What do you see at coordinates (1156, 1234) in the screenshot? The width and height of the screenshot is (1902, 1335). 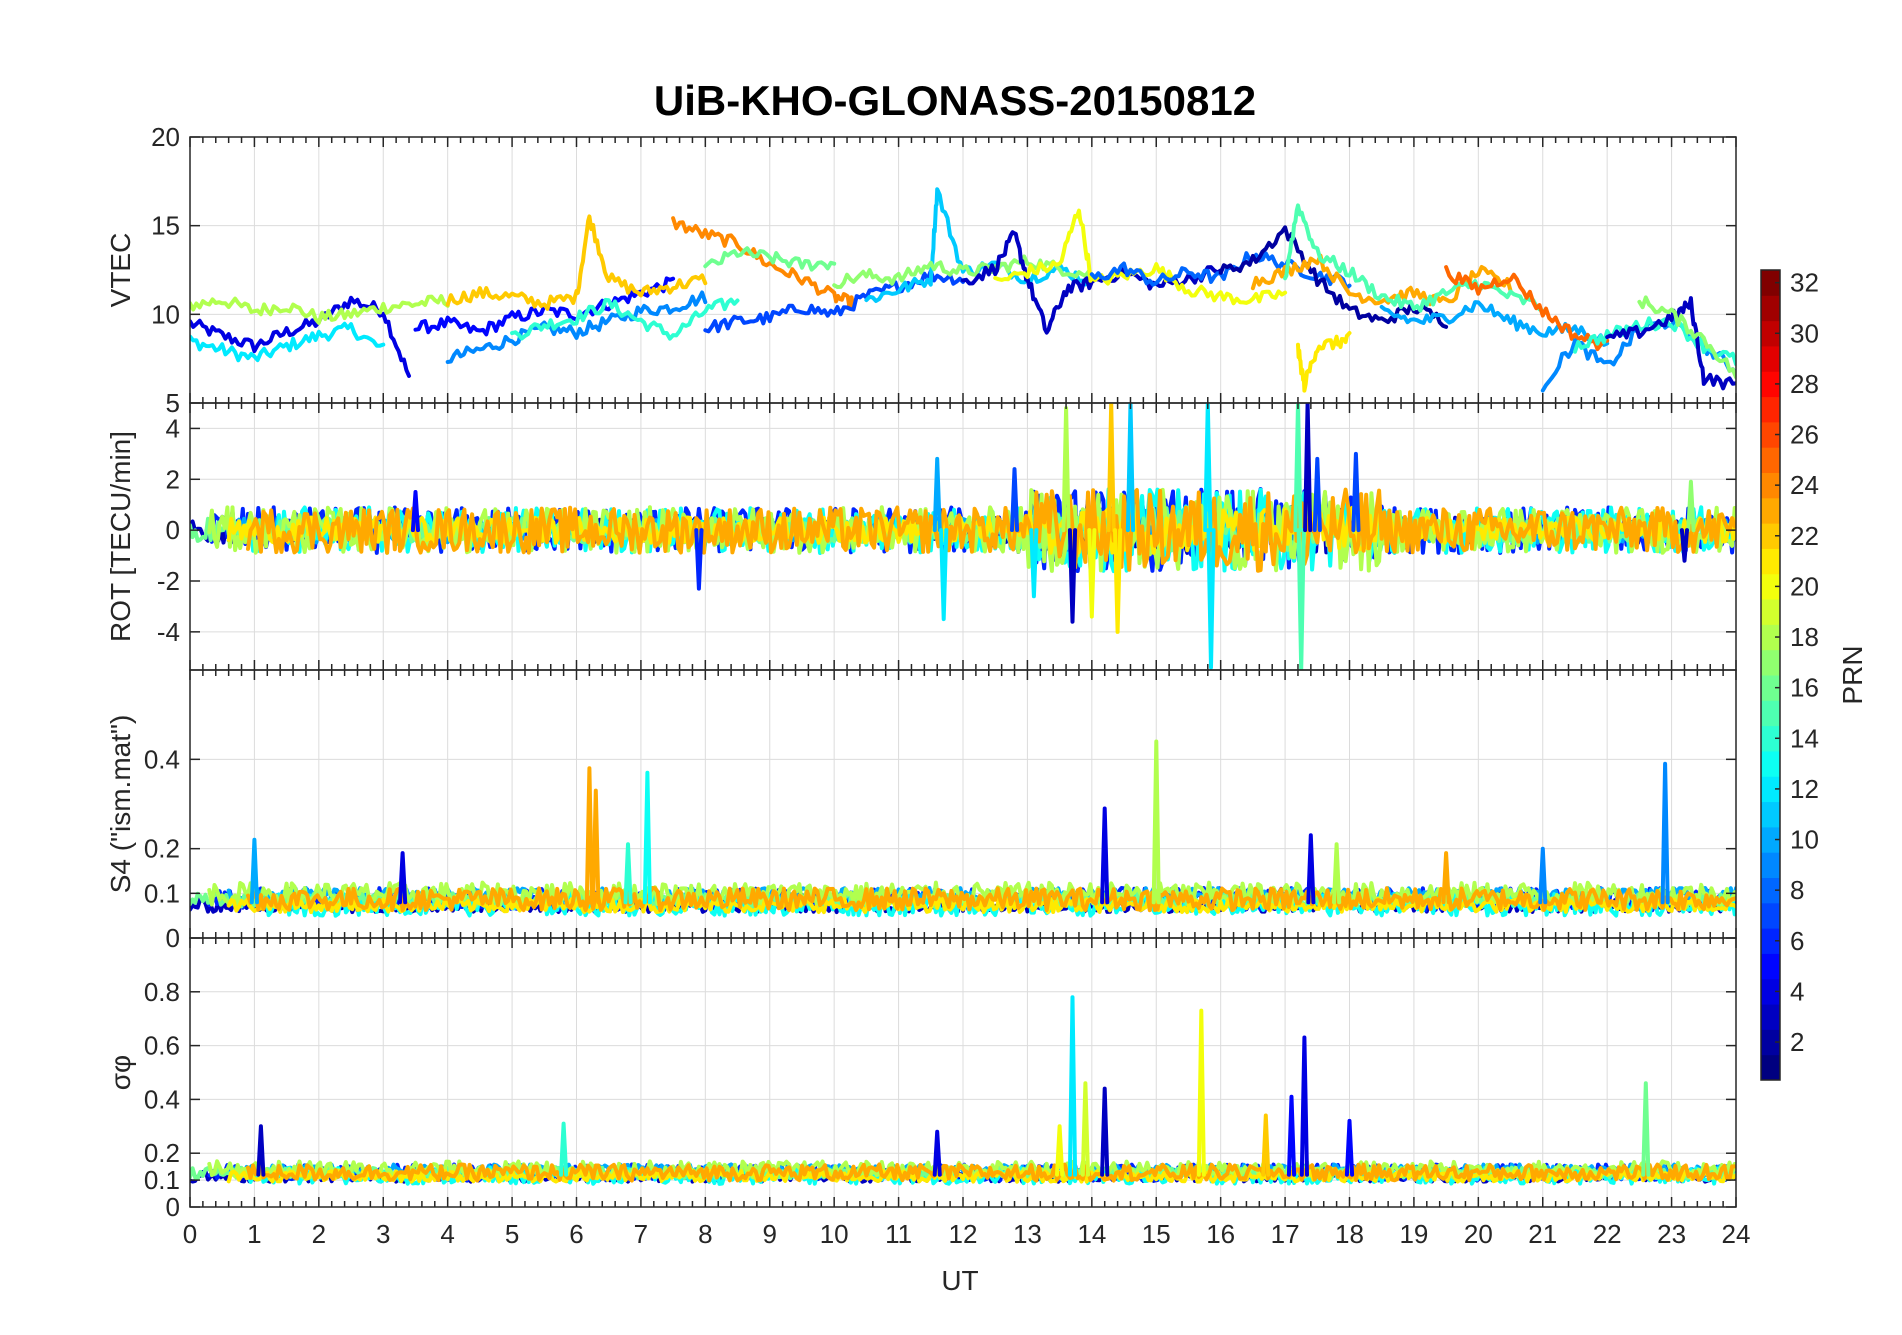 I see `x-tick-label: 15` at bounding box center [1156, 1234].